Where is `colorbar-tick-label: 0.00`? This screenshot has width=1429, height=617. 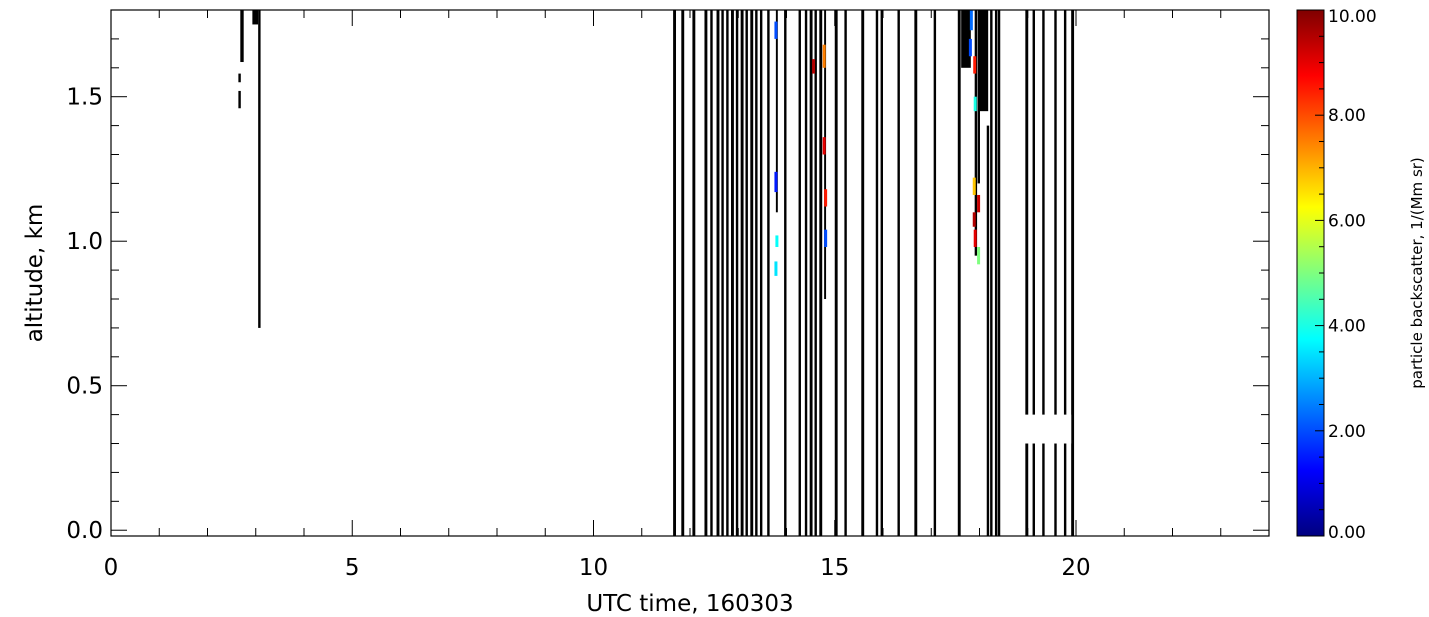
colorbar-tick-label: 0.00 is located at coordinates (1347, 533).